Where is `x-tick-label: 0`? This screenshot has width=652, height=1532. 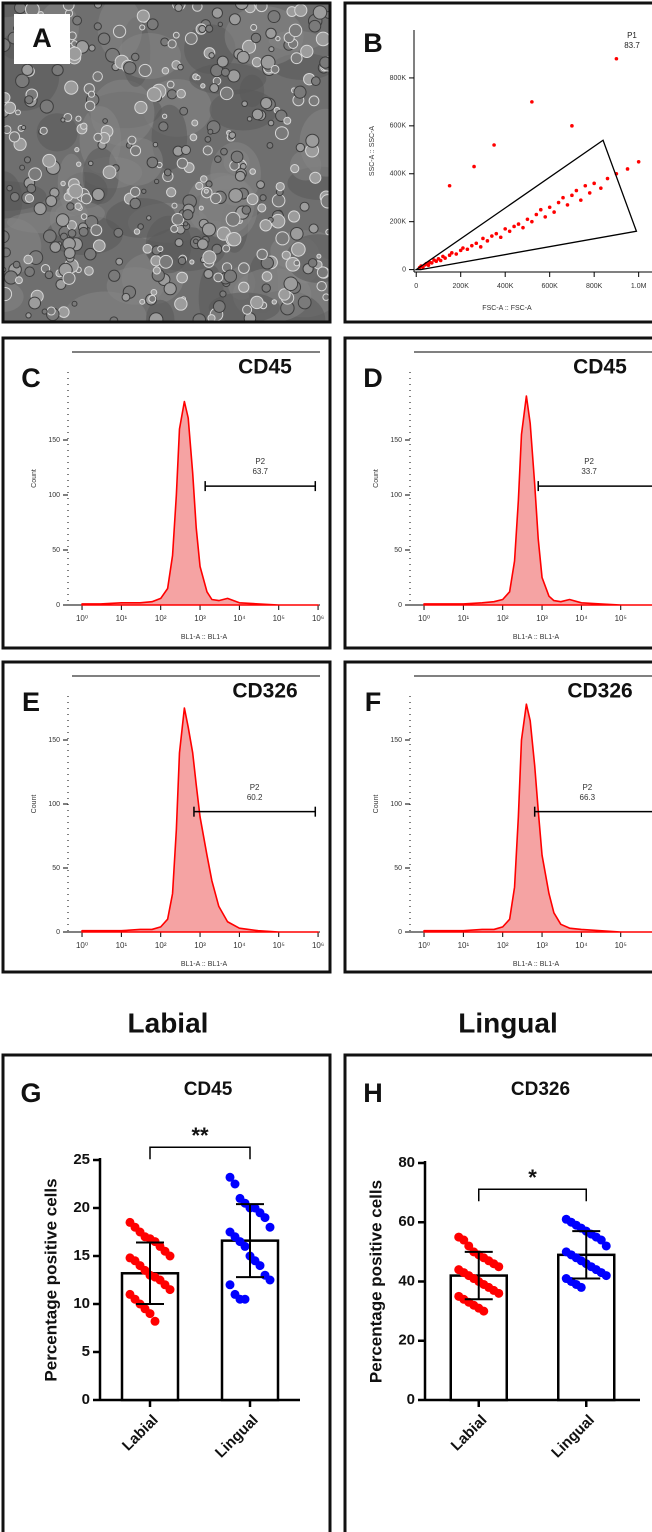 x-tick-label: 0 is located at coordinates (416, 286).